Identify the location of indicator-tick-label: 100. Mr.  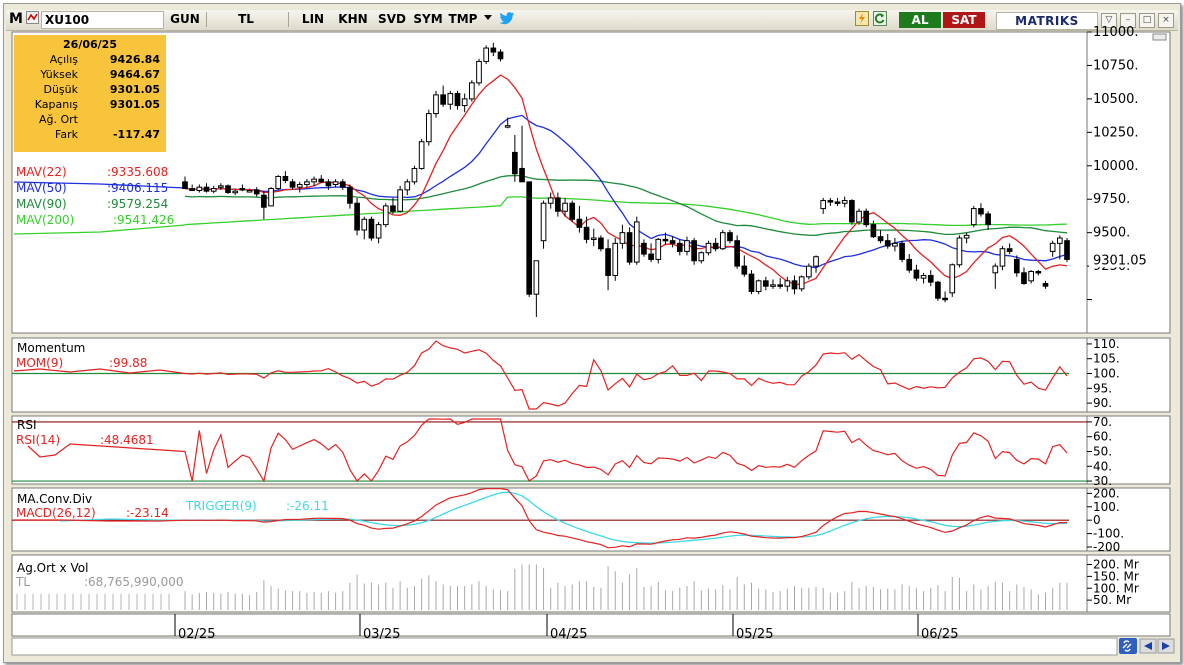
(1116, 588).